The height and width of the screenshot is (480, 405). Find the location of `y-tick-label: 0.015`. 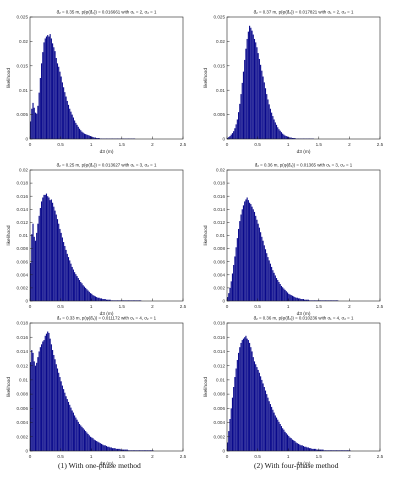

y-tick-label: 0.015 is located at coordinates (23, 65).